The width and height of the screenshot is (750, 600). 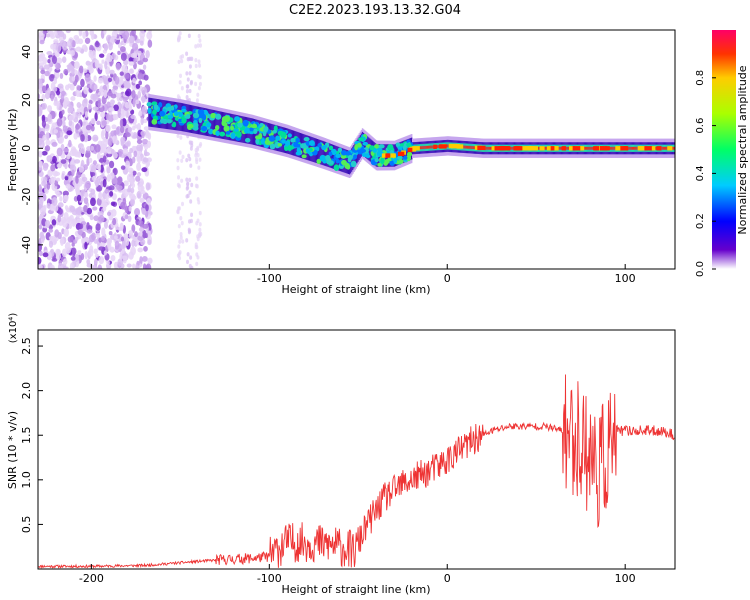 What do you see at coordinates (357, 574) in the screenshot?
I see `snr-x-ticks: -200 -100 0 100` at bounding box center [357, 574].